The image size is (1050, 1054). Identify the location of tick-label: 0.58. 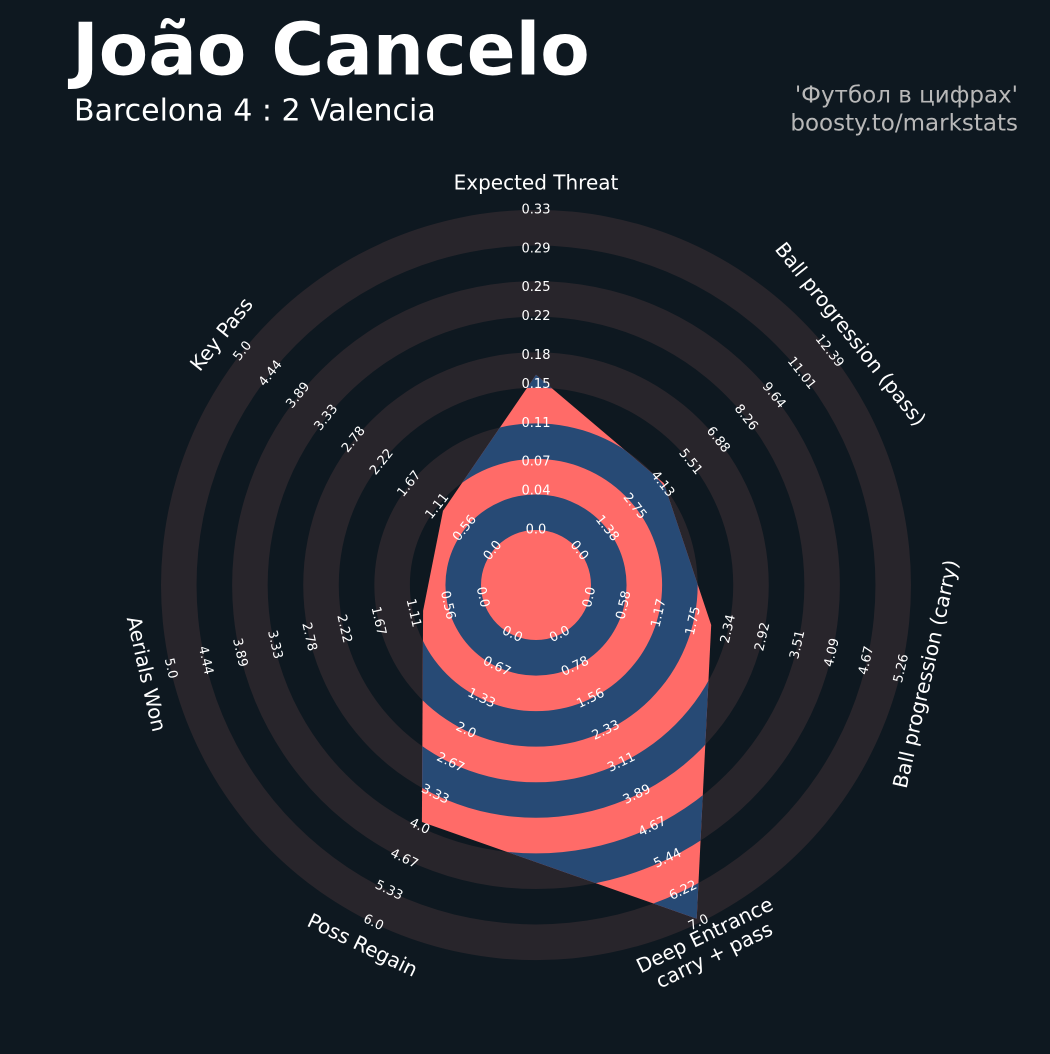
(623, 605).